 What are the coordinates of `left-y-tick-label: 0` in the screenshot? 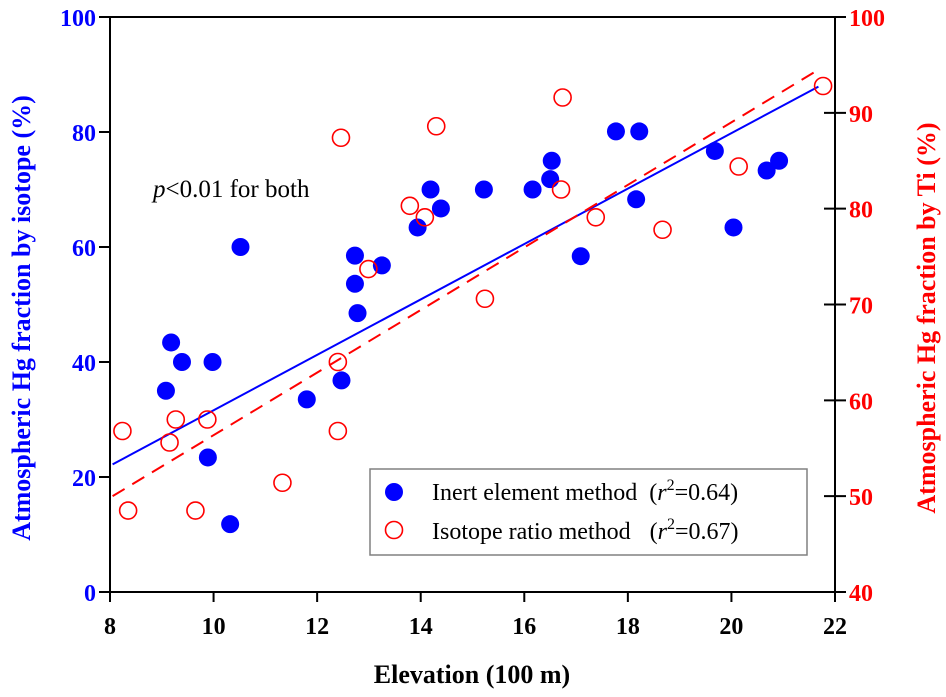 It's located at (90, 594).